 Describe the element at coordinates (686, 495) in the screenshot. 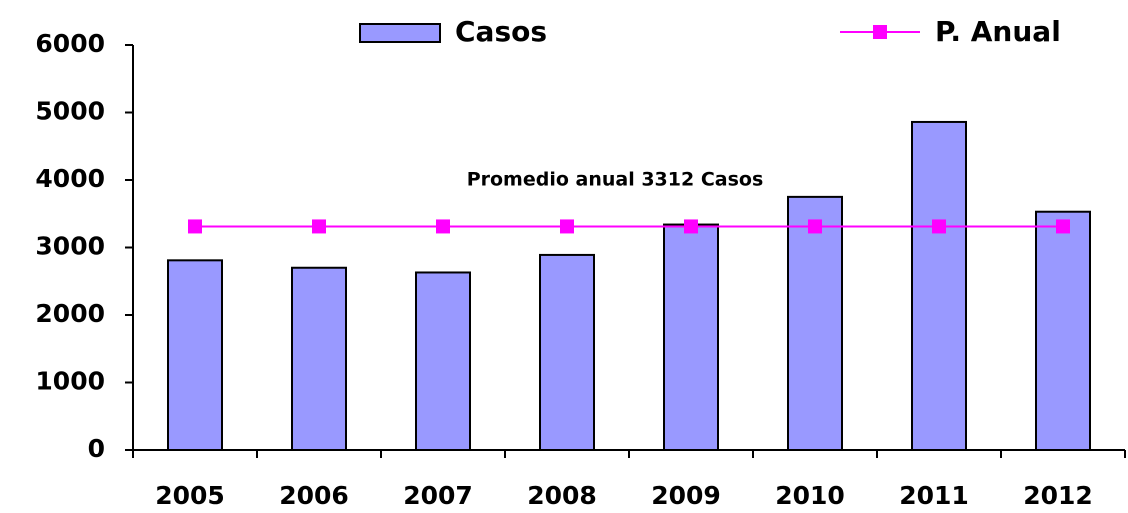

I see `x-tick-label: 2009` at that location.